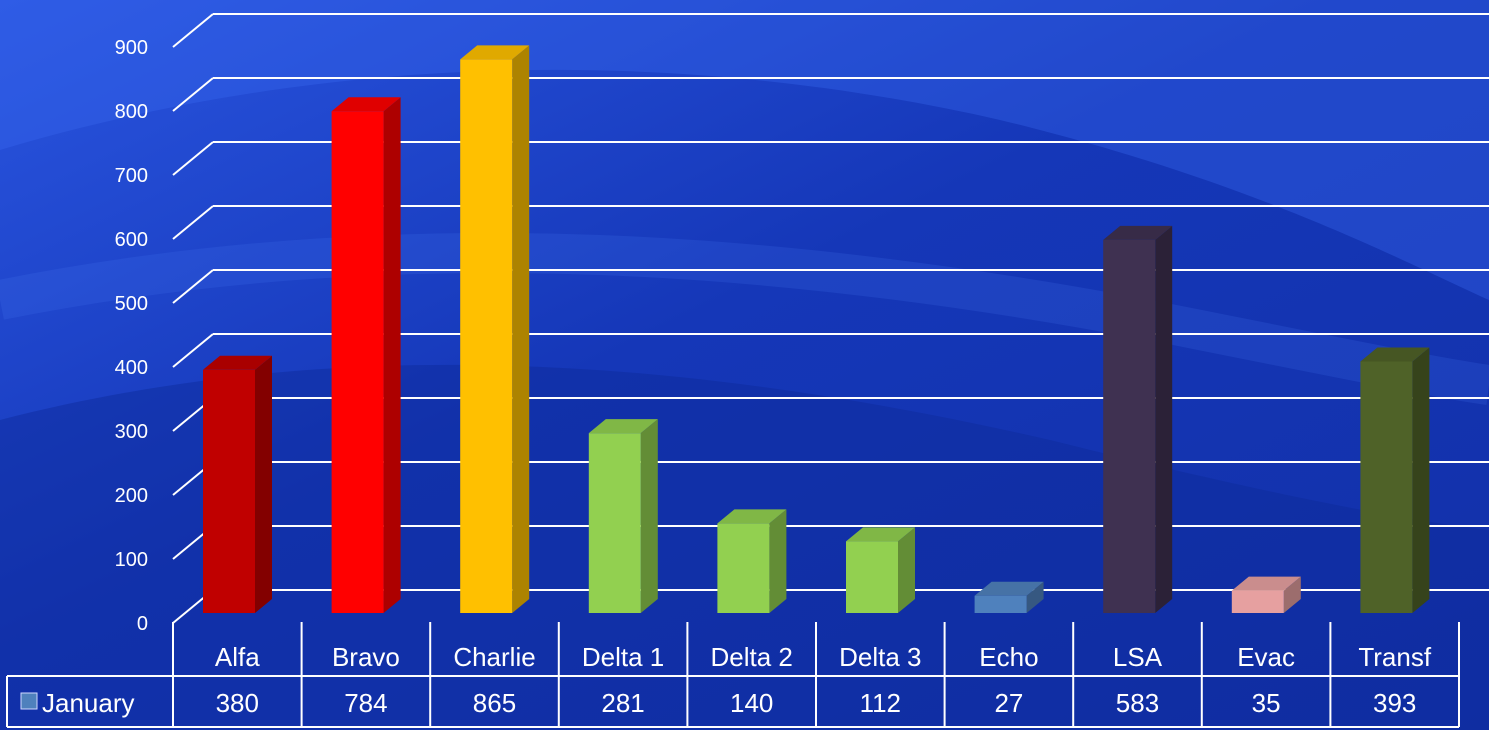  I want to click on y-tick-label: 700, so click(131, 176).